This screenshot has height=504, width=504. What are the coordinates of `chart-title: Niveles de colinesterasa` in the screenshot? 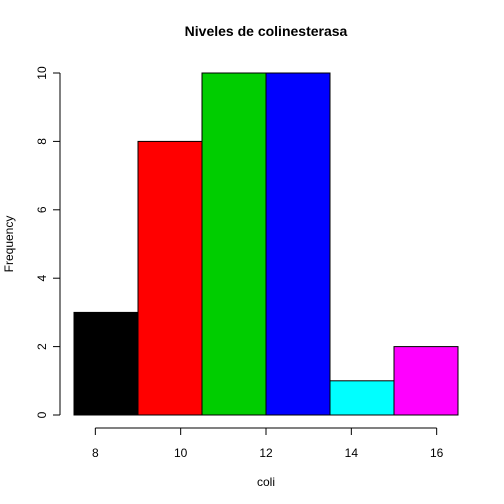 It's located at (266, 31).